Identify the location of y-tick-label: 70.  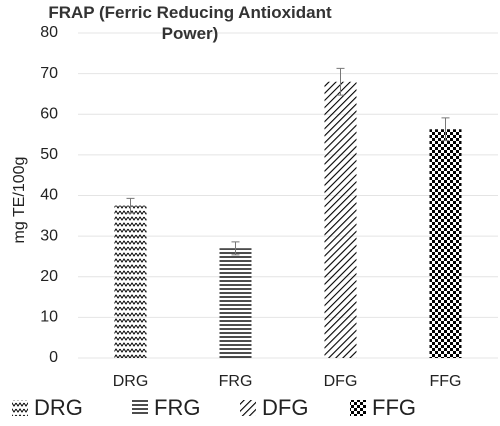
(49, 73).